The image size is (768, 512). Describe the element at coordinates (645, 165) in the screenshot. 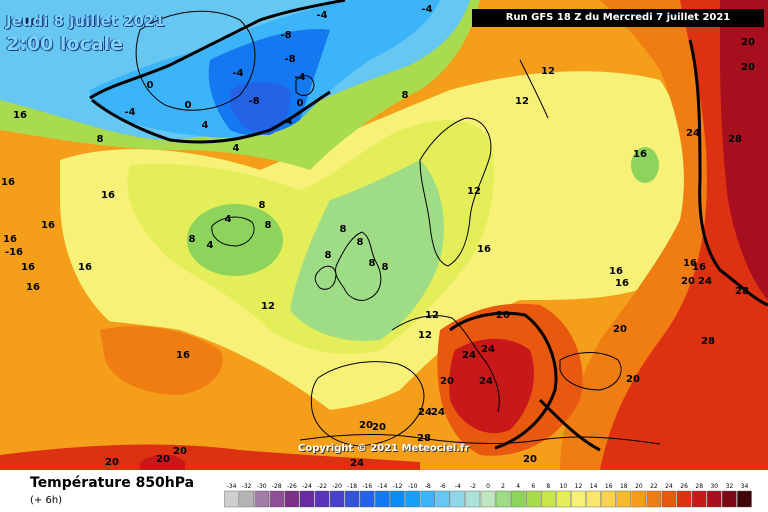

I see `field-green-russia` at that location.